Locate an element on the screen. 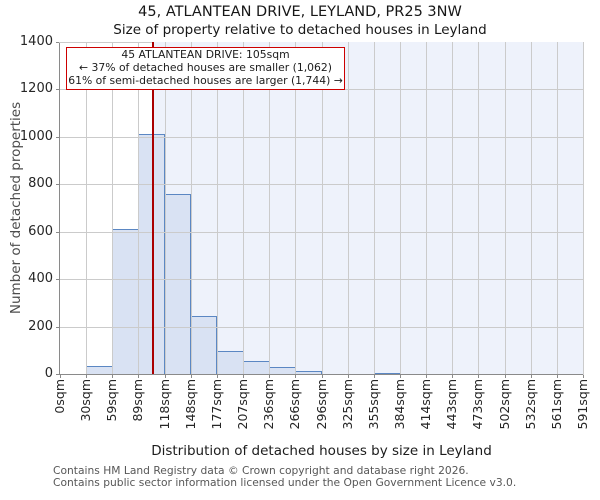 The image size is (600, 500). y-tick-label: 1200 is located at coordinates (36, 89).